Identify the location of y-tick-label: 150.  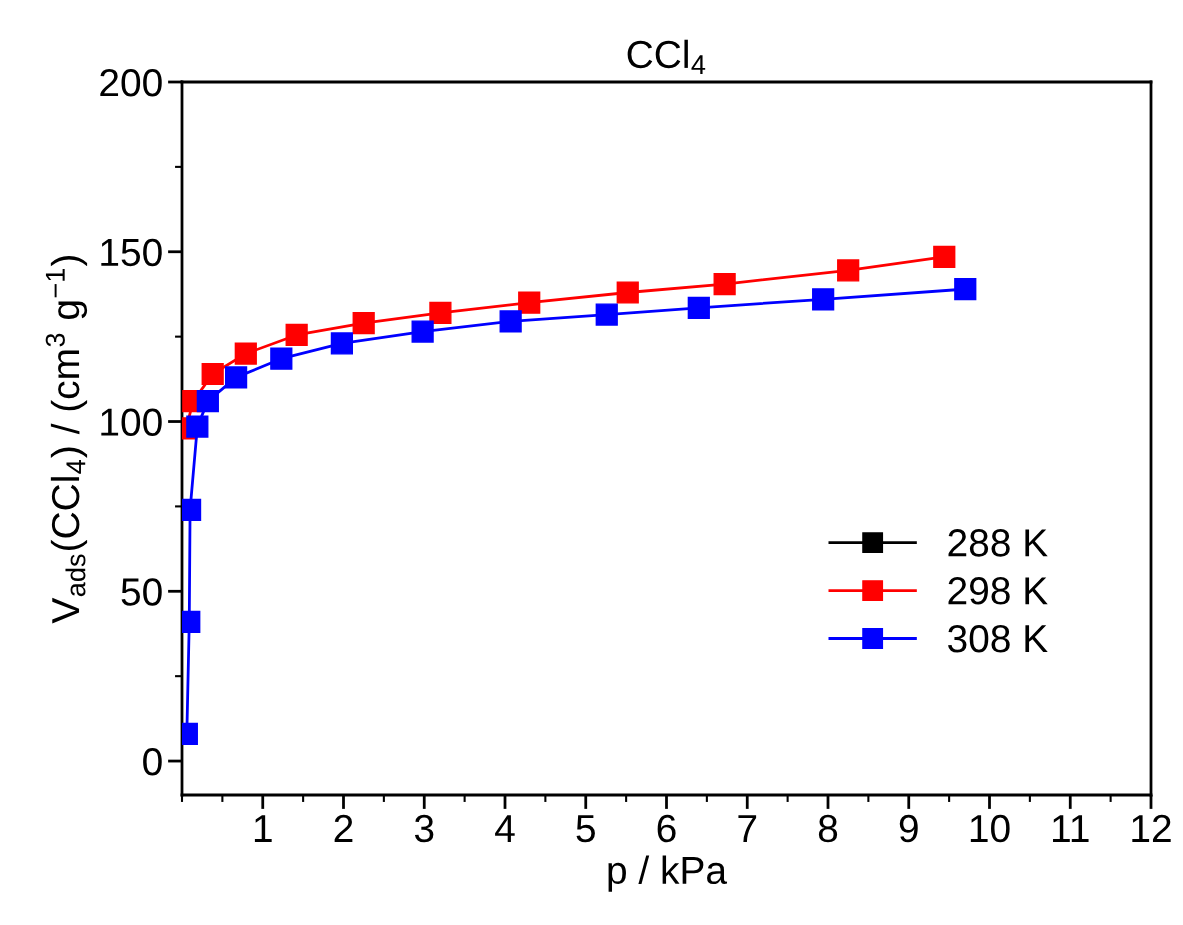
(131, 252).